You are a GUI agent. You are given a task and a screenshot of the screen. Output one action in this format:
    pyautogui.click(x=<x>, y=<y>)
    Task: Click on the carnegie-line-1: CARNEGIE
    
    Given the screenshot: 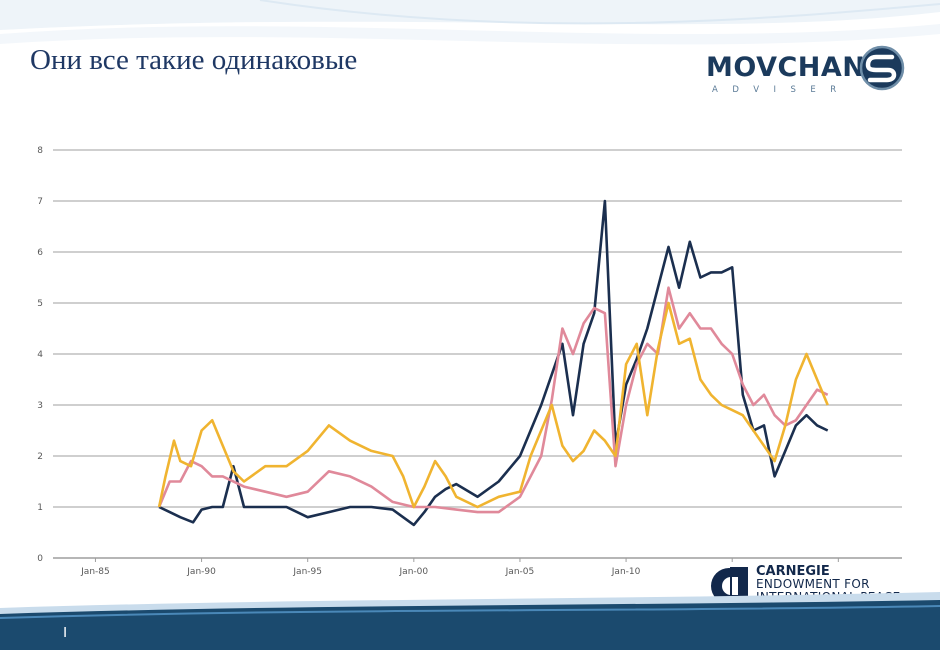 What is the action you would take?
    pyautogui.click(x=793, y=571)
    